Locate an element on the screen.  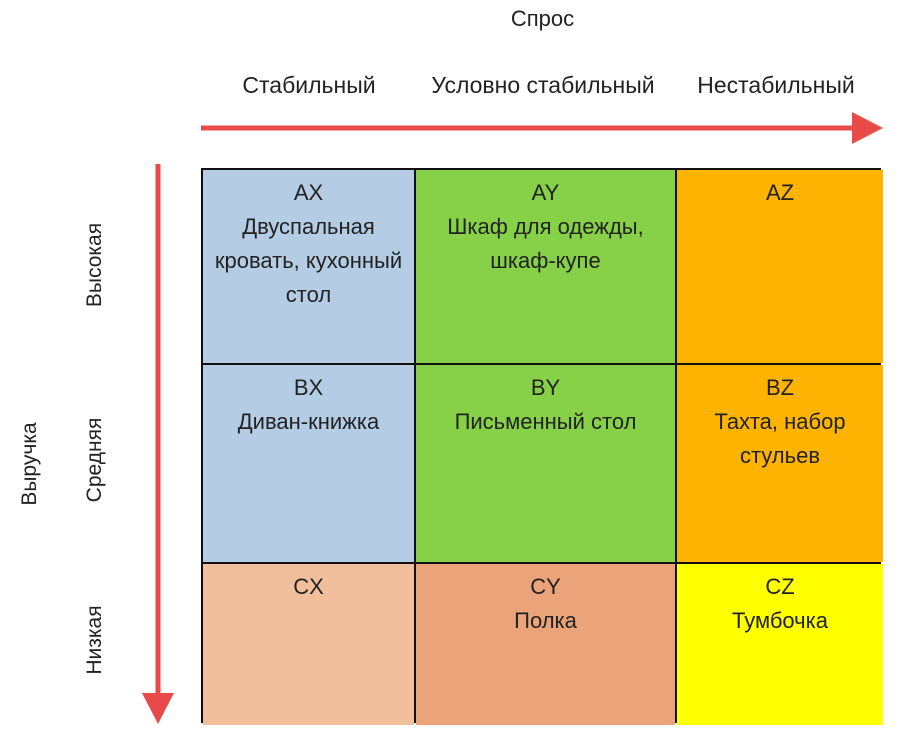
cell-cz-items: Тумбочка is located at coordinates (780, 621).